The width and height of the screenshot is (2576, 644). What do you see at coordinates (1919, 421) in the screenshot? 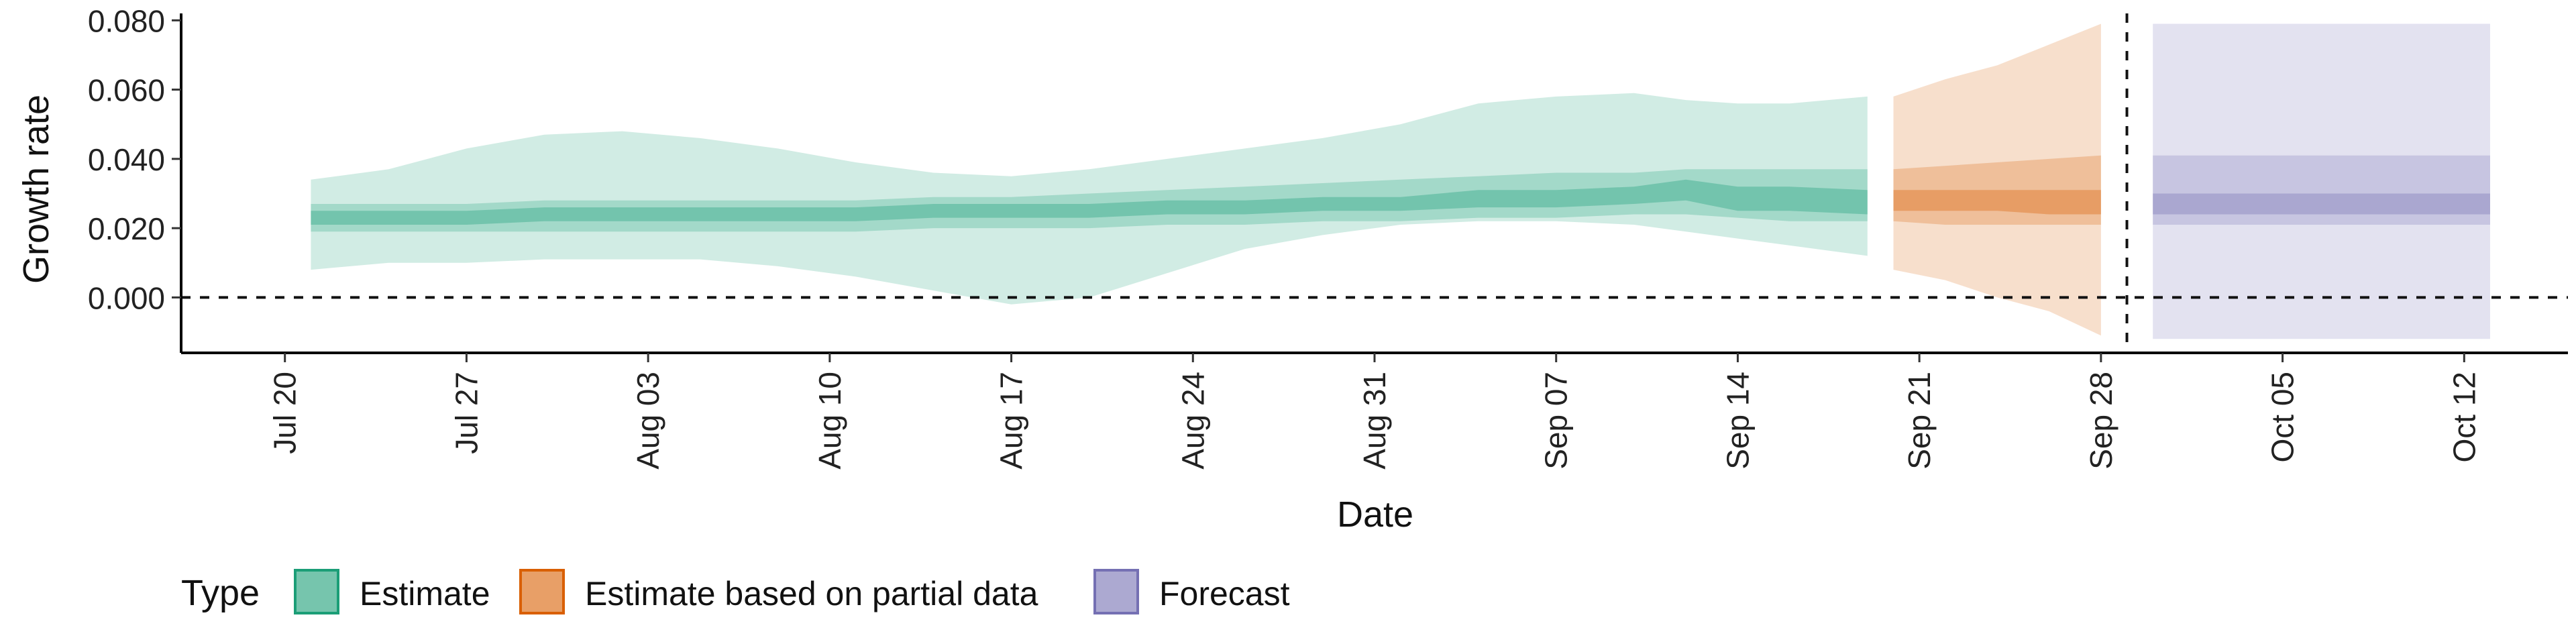
I see `x-tick-label: Sep 21` at bounding box center [1919, 421].